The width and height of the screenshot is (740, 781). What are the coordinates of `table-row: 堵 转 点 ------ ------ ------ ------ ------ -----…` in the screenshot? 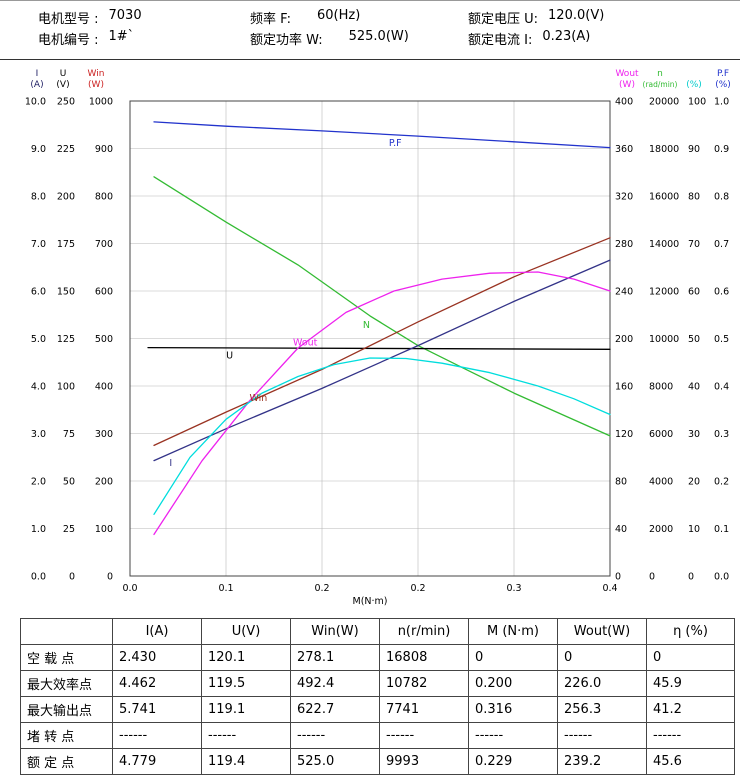 It's located at (377, 735).